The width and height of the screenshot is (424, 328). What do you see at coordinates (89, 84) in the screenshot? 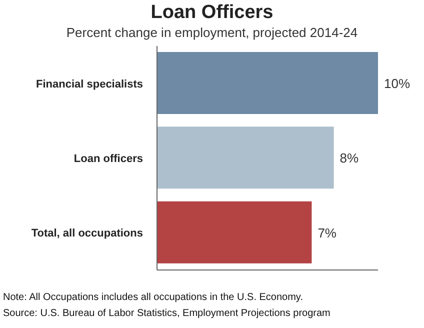
I see `y-tick-label: Financial specialists` at bounding box center [89, 84].